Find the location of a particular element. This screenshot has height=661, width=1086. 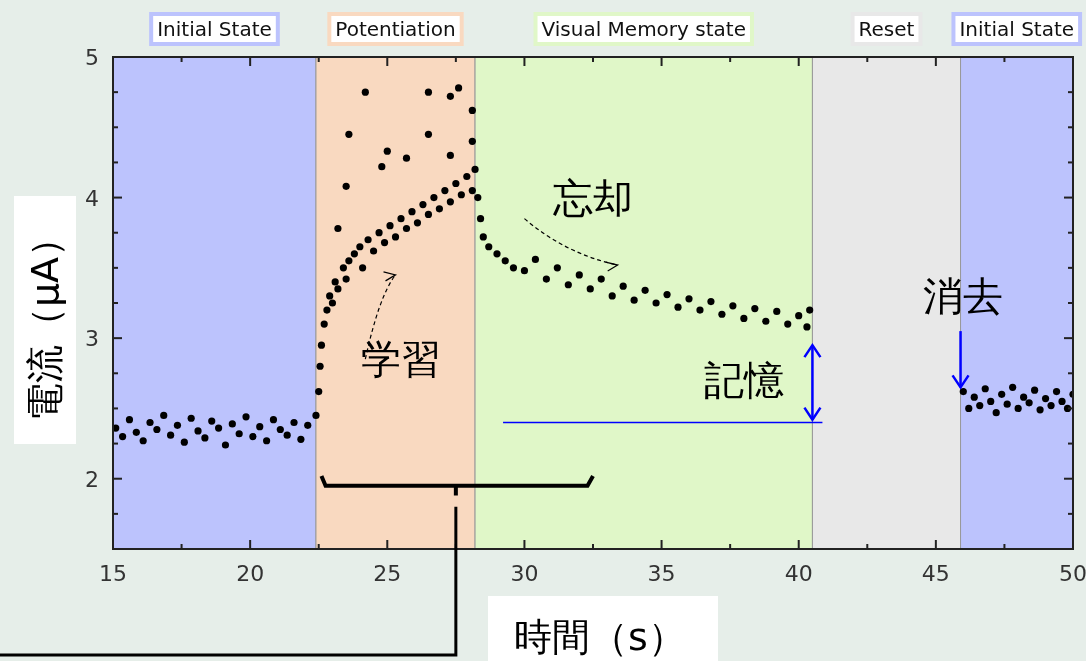

y-tick-label: 3 is located at coordinates (92, 339).